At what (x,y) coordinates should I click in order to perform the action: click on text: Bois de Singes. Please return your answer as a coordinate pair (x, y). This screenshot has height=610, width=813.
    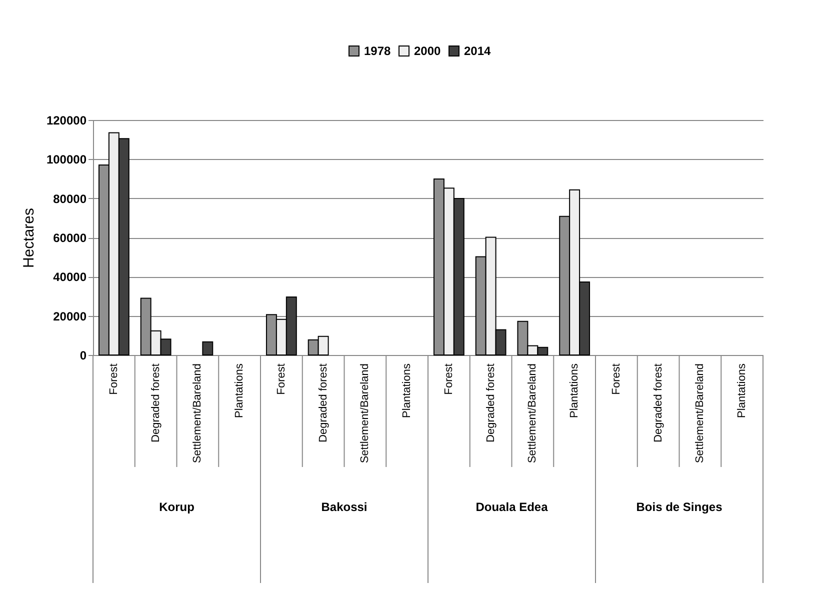
    Looking at the image, I should click on (679, 507).